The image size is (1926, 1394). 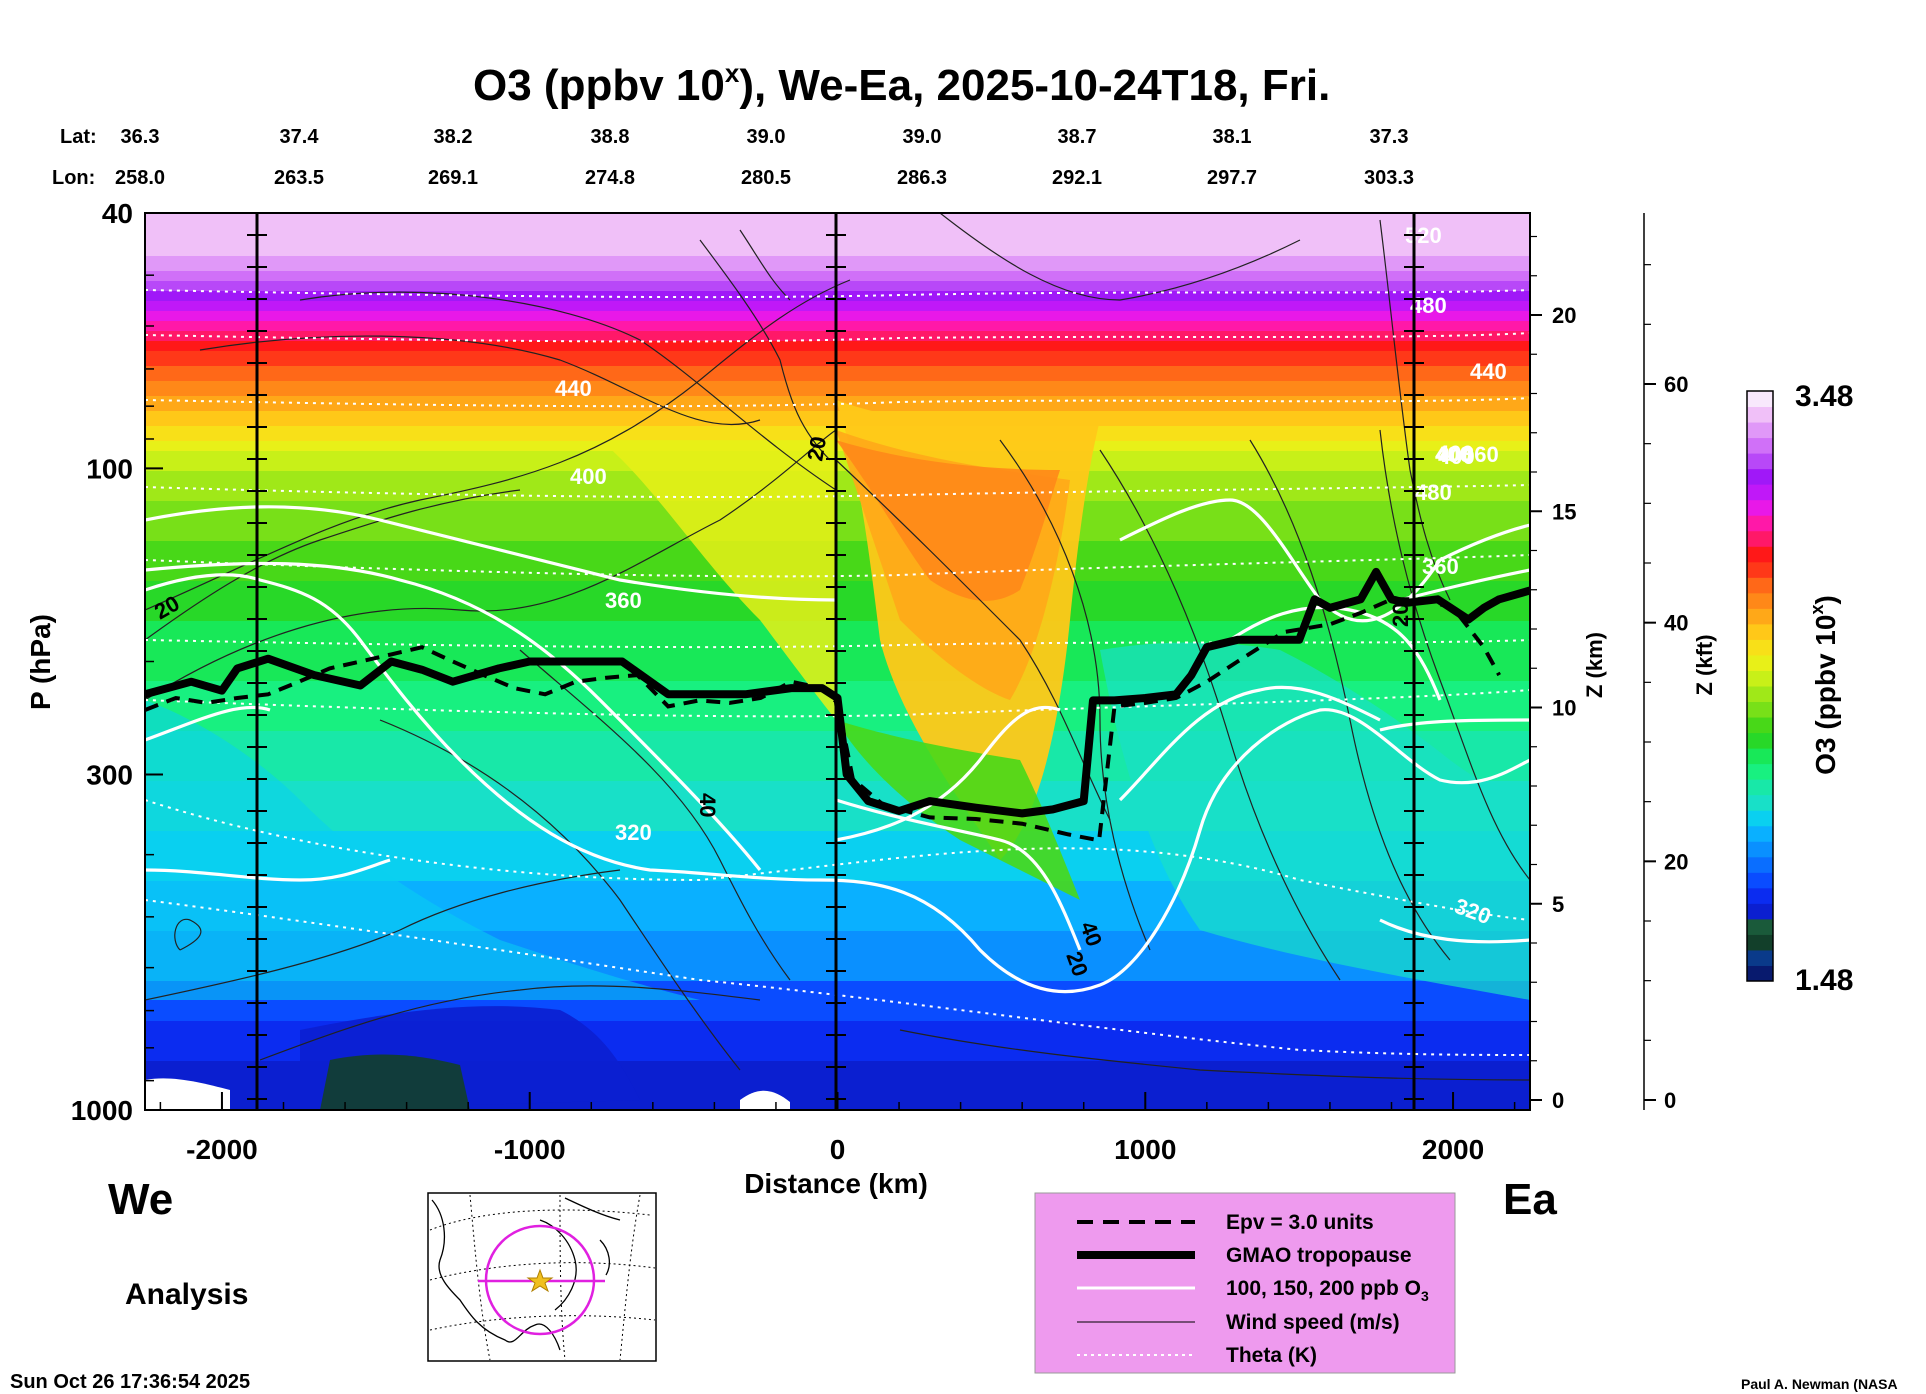 What do you see at coordinates (707, 805) in the screenshot?
I see `wind-label: 40` at bounding box center [707, 805].